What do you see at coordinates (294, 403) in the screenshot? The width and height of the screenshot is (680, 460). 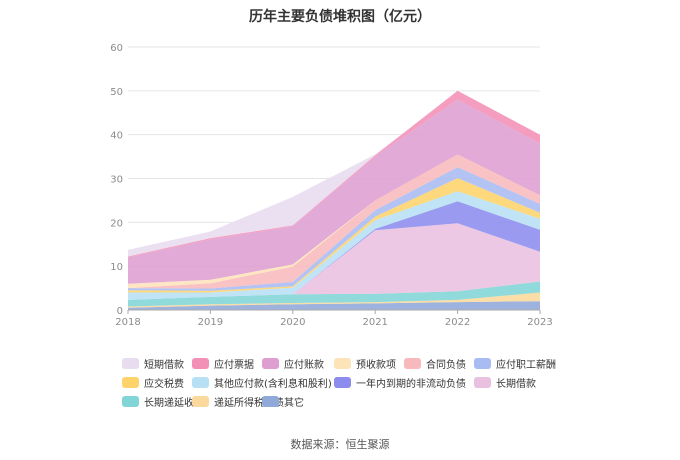 I see `legend-label: 其它` at bounding box center [294, 403].